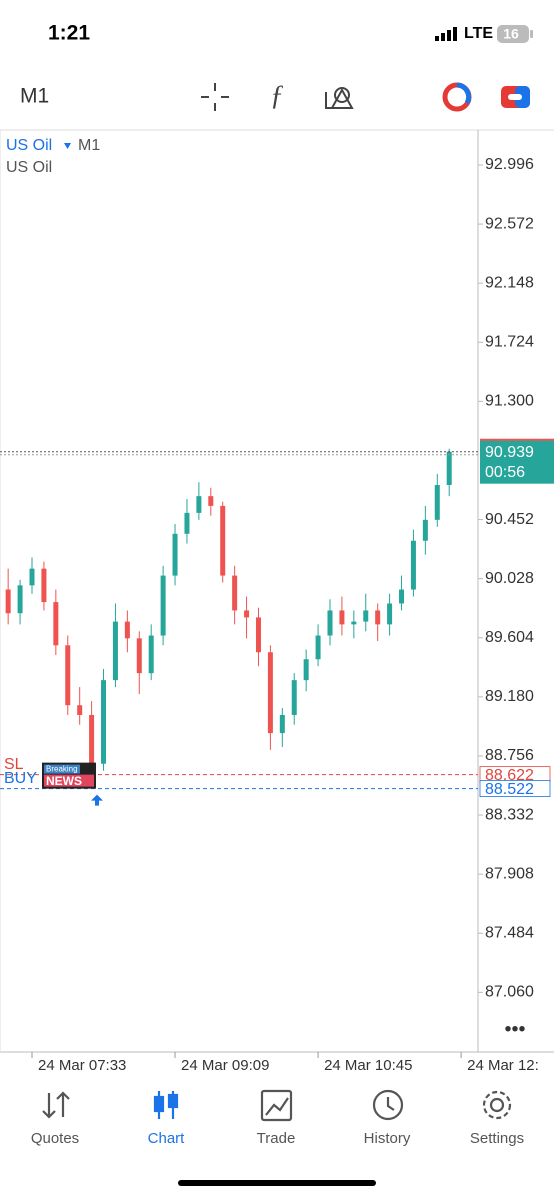 The height and width of the screenshot is (1200, 554). Describe the element at coordinates (14, 764) in the screenshot. I see `order-label: SL` at that location.